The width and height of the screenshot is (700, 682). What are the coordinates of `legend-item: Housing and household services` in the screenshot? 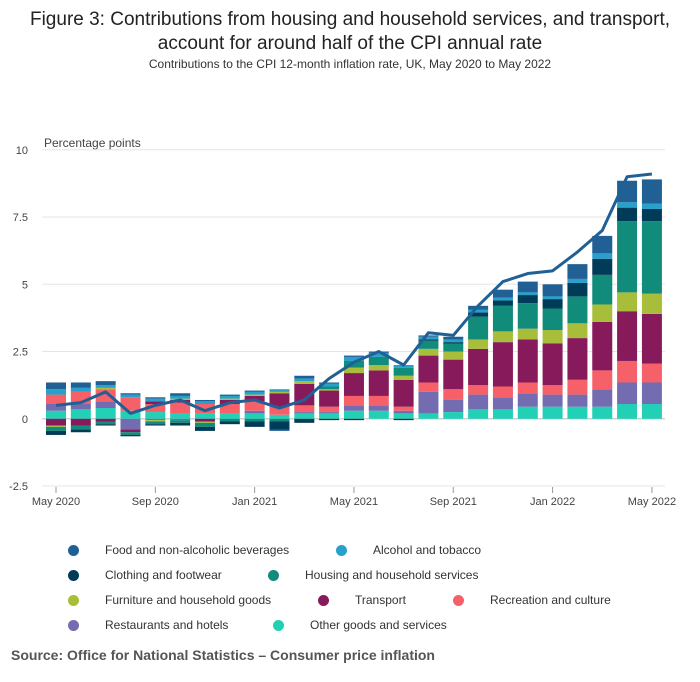 It's located at (373, 575).